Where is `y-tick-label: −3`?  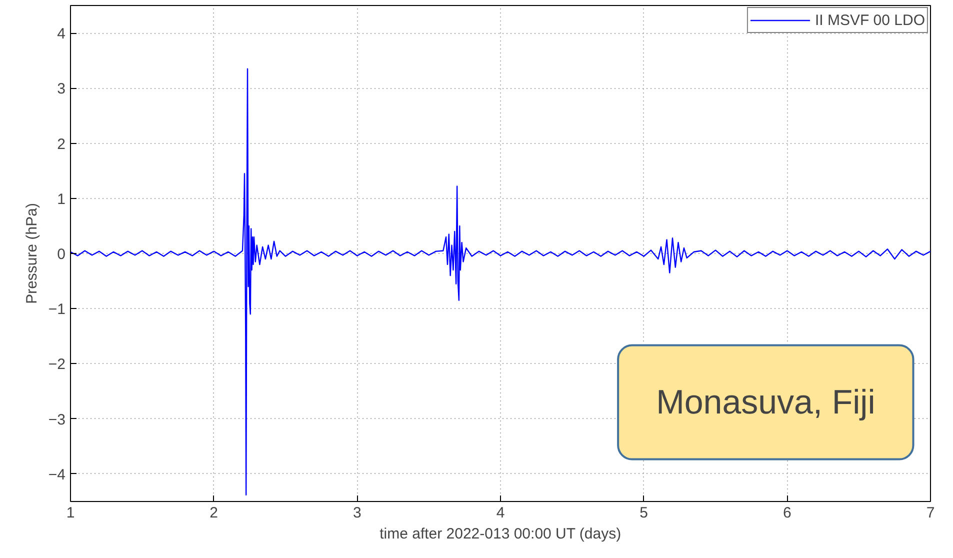 y-tick-label: −3 is located at coordinates (57, 419).